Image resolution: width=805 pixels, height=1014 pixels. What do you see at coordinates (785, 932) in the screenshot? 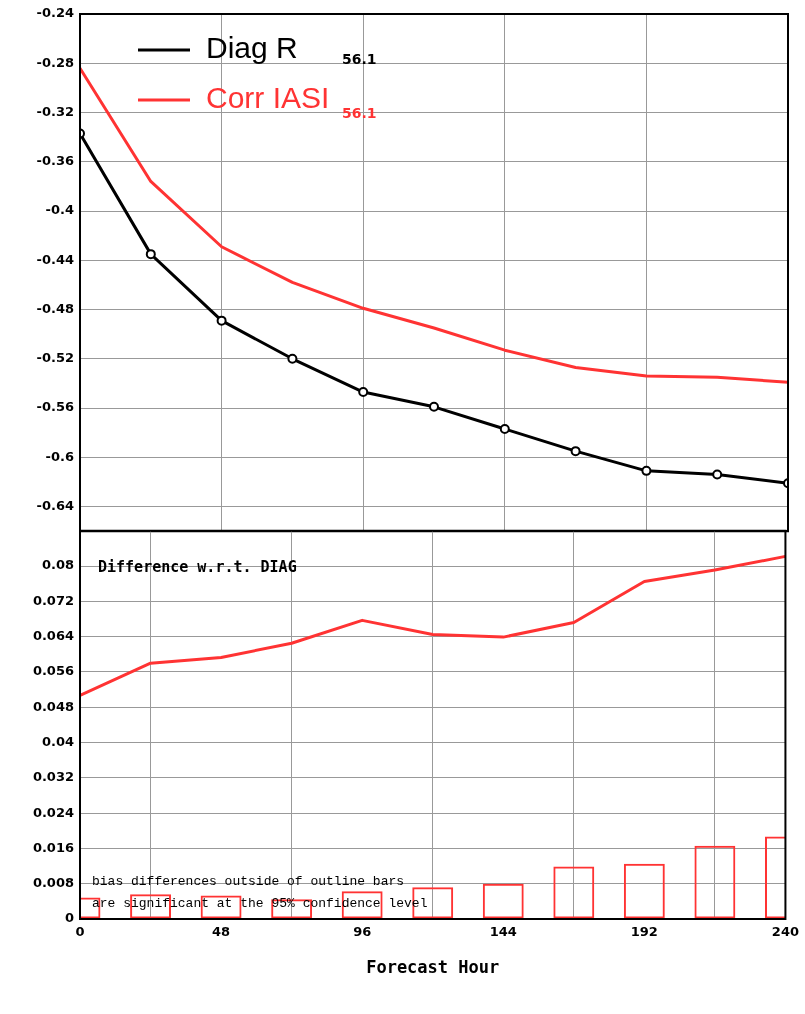
I see `x-tick-label: 240` at bounding box center [785, 932].